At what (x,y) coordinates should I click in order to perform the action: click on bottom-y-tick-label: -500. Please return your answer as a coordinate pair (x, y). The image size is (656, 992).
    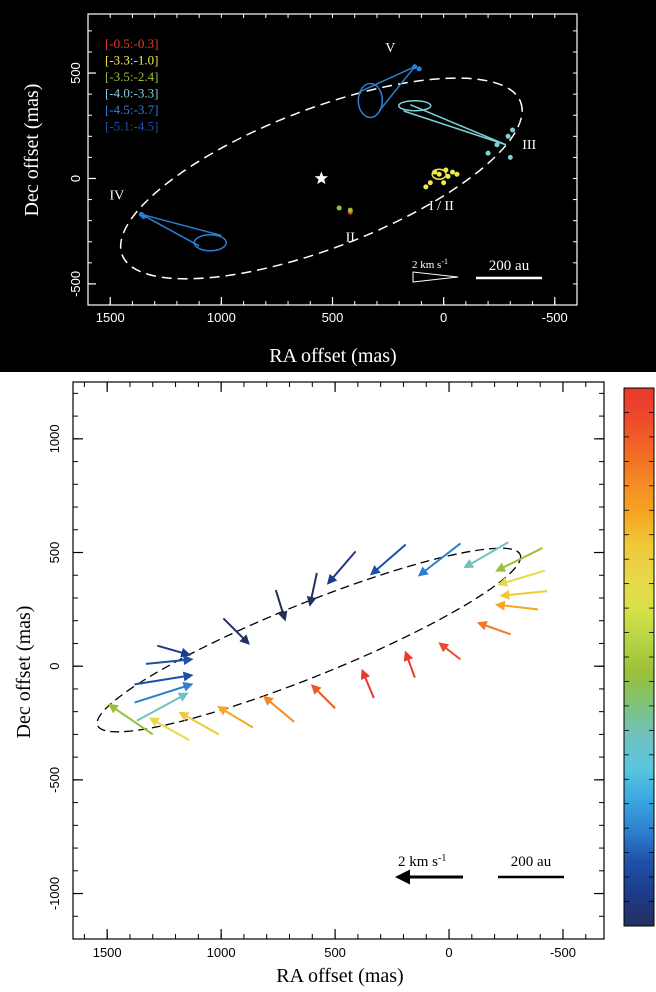
    Looking at the image, I should click on (54, 780).